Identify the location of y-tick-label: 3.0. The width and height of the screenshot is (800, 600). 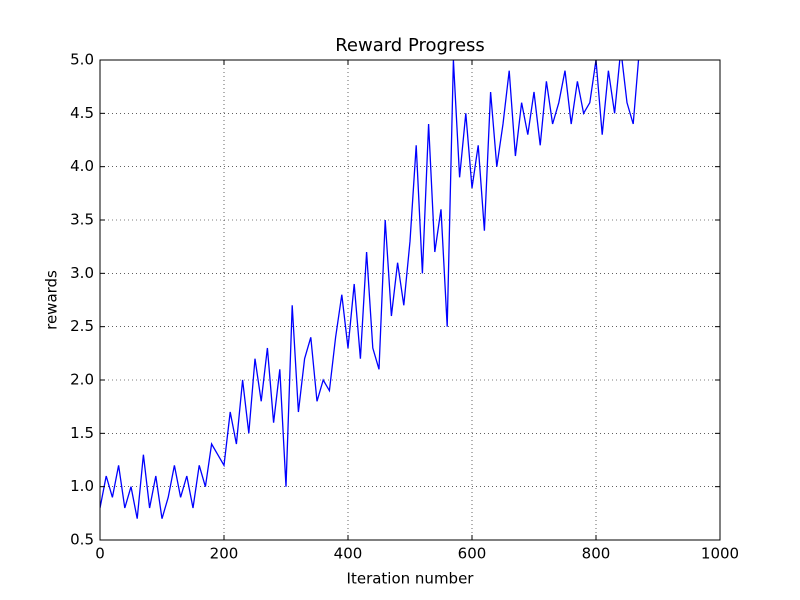
(82, 273).